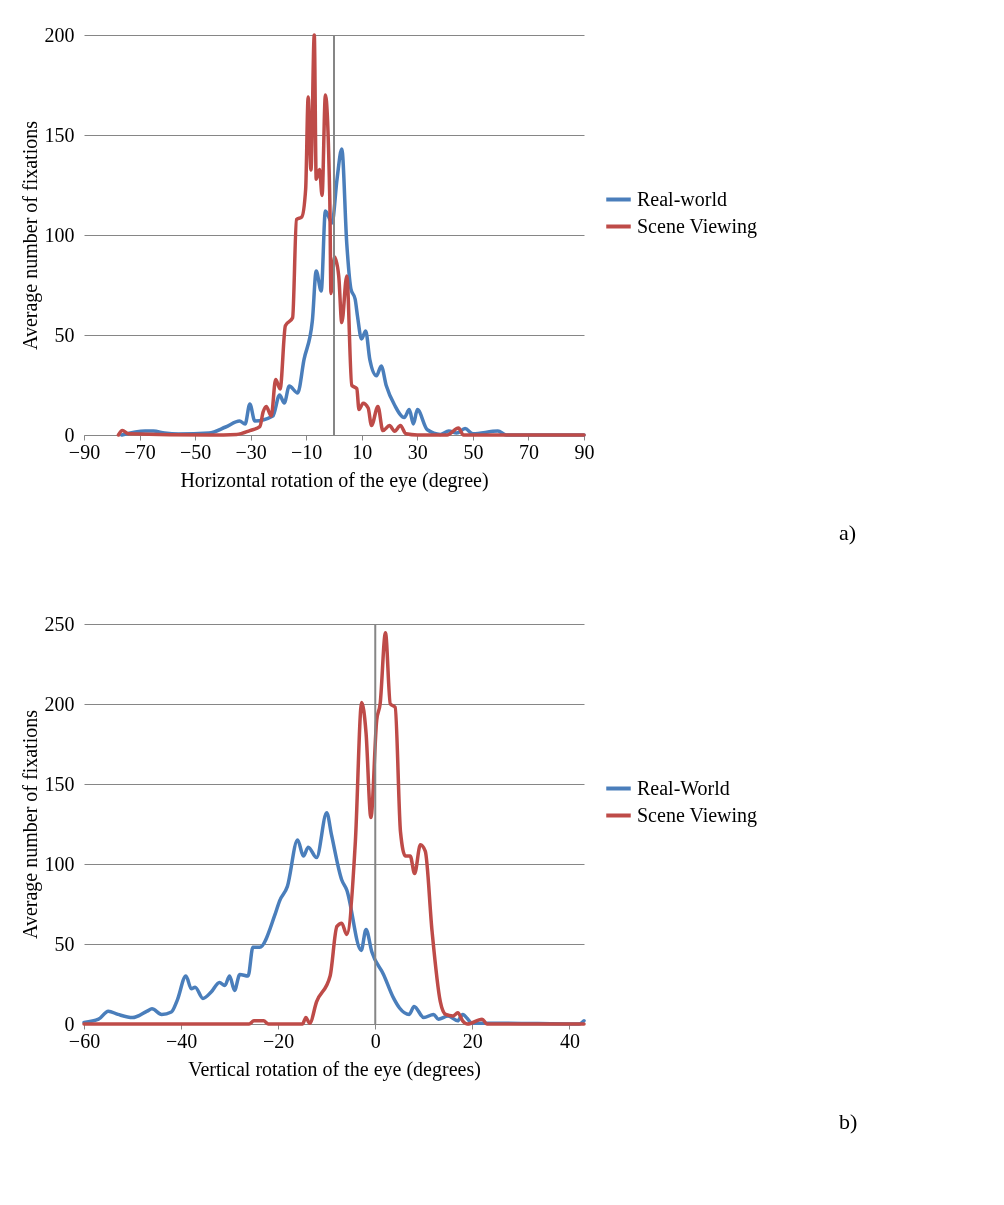 This screenshot has width=1004, height=1205. What do you see at coordinates (569, 1040) in the screenshot?
I see `x-tick-label: 40` at bounding box center [569, 1040].